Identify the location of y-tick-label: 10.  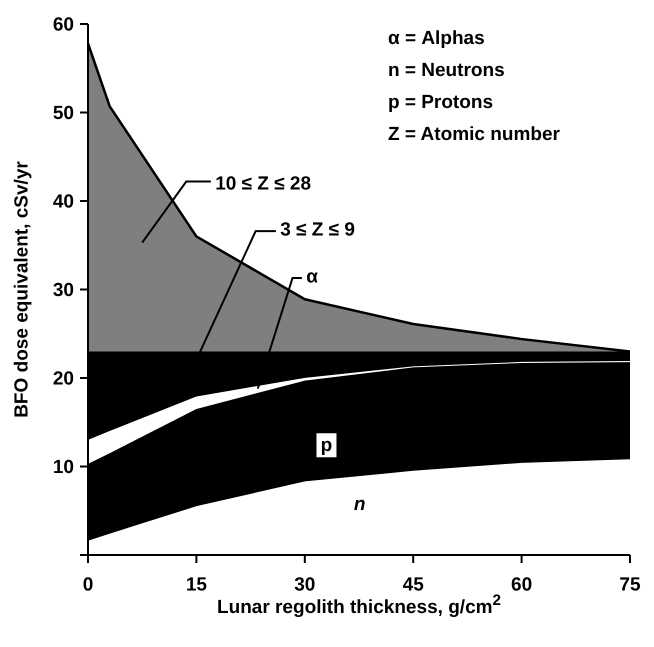
(63, 467).